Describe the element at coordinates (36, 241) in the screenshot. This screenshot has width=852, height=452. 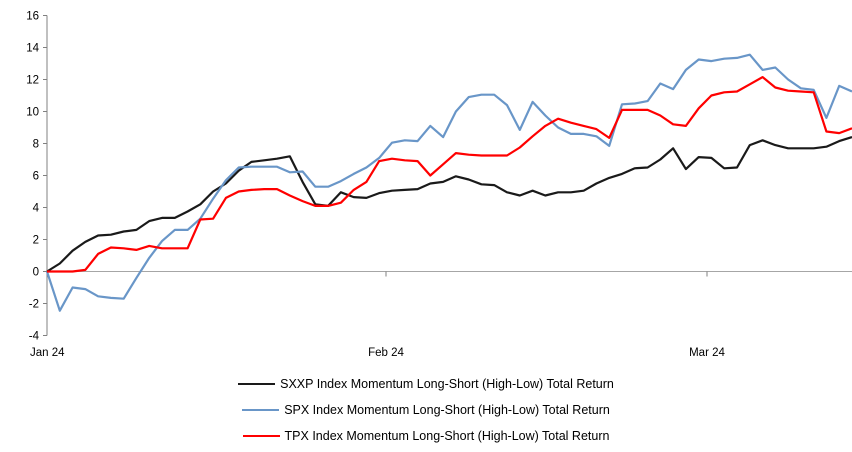
I see `y-axis-tick-label: 2` at that location.